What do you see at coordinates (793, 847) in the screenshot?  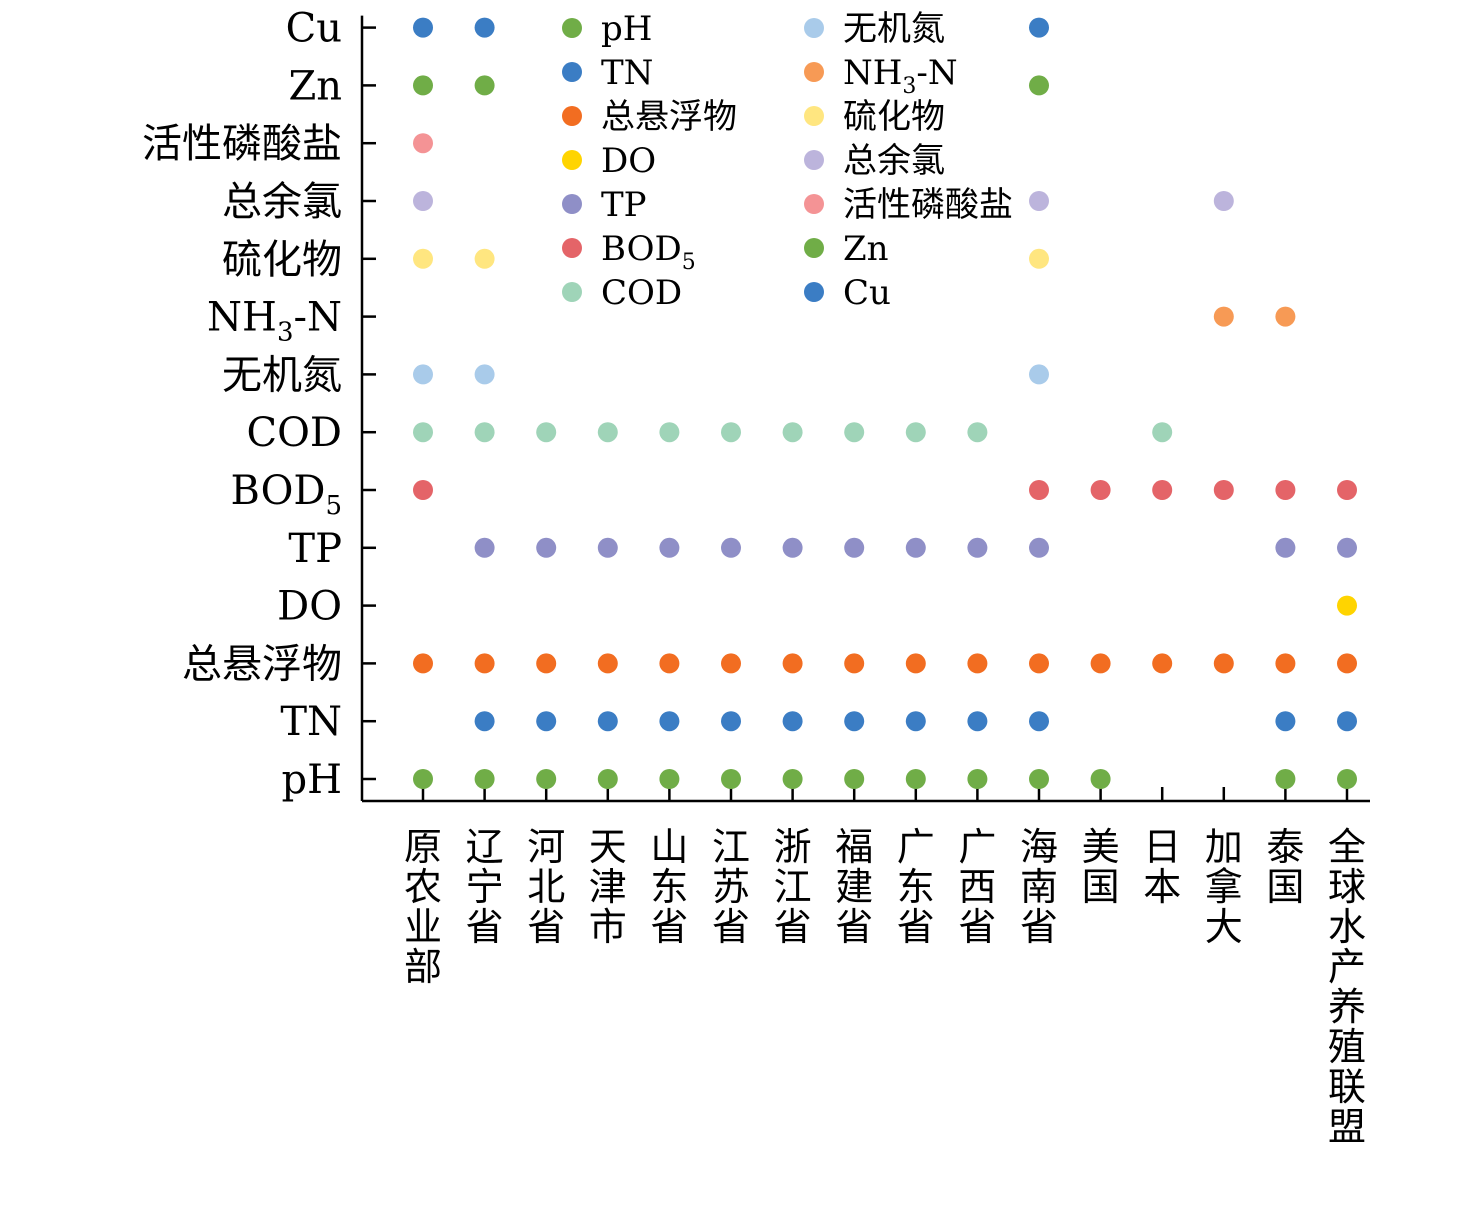 I see `x-tick-label-char: 浙` at bounding box center [793, 847].